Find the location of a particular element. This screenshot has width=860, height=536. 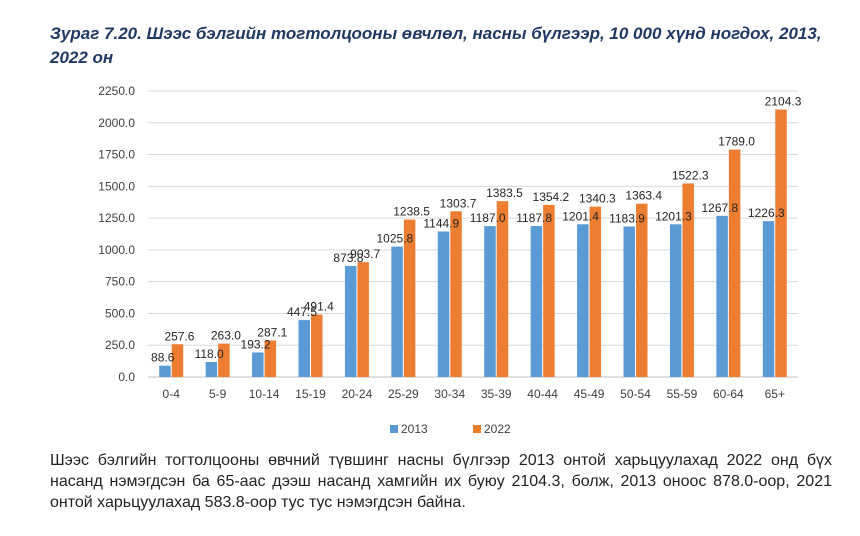

x-tick-label: 40-44 is located at coordinates (542, 394).